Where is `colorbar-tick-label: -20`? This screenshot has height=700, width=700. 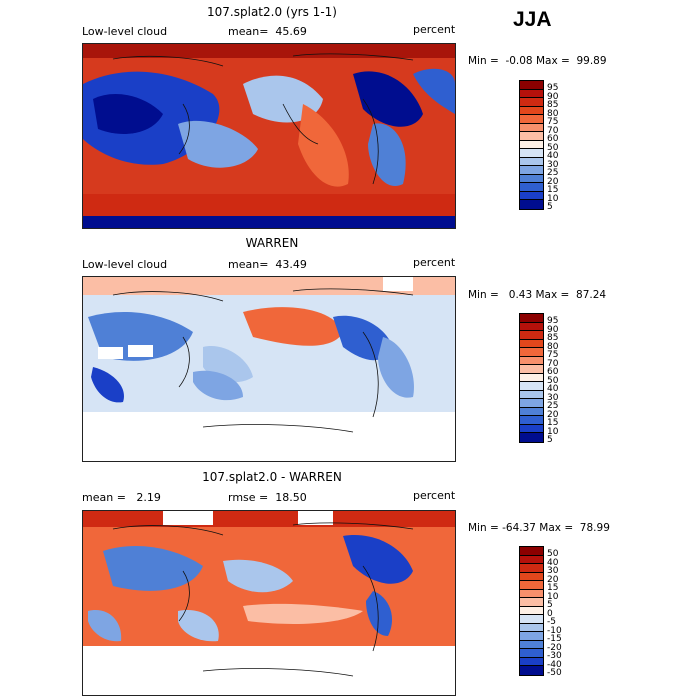
colorbar-tick-label: -20 is located at coordinates (554, 647).